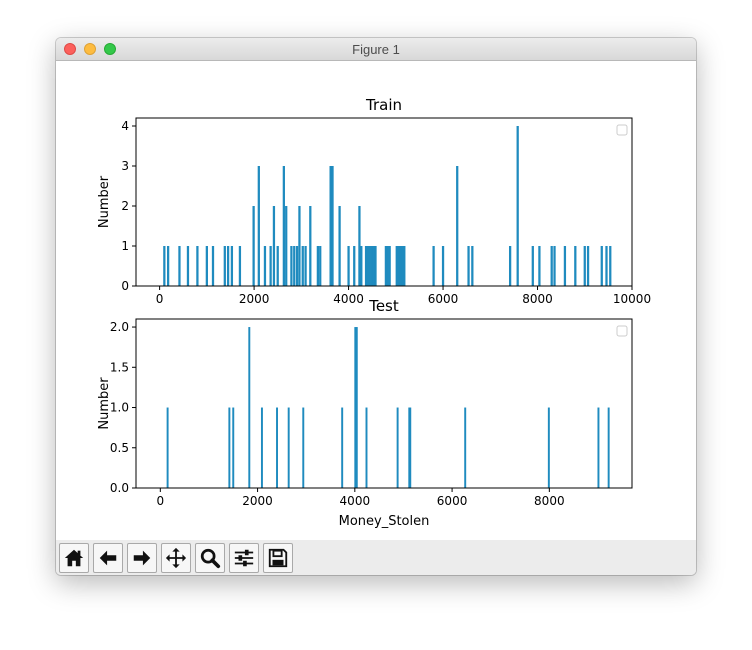  What do you see at coordinates (74, 558) in the screenshot?
I see `home-button` at bounding box center [74, 558].